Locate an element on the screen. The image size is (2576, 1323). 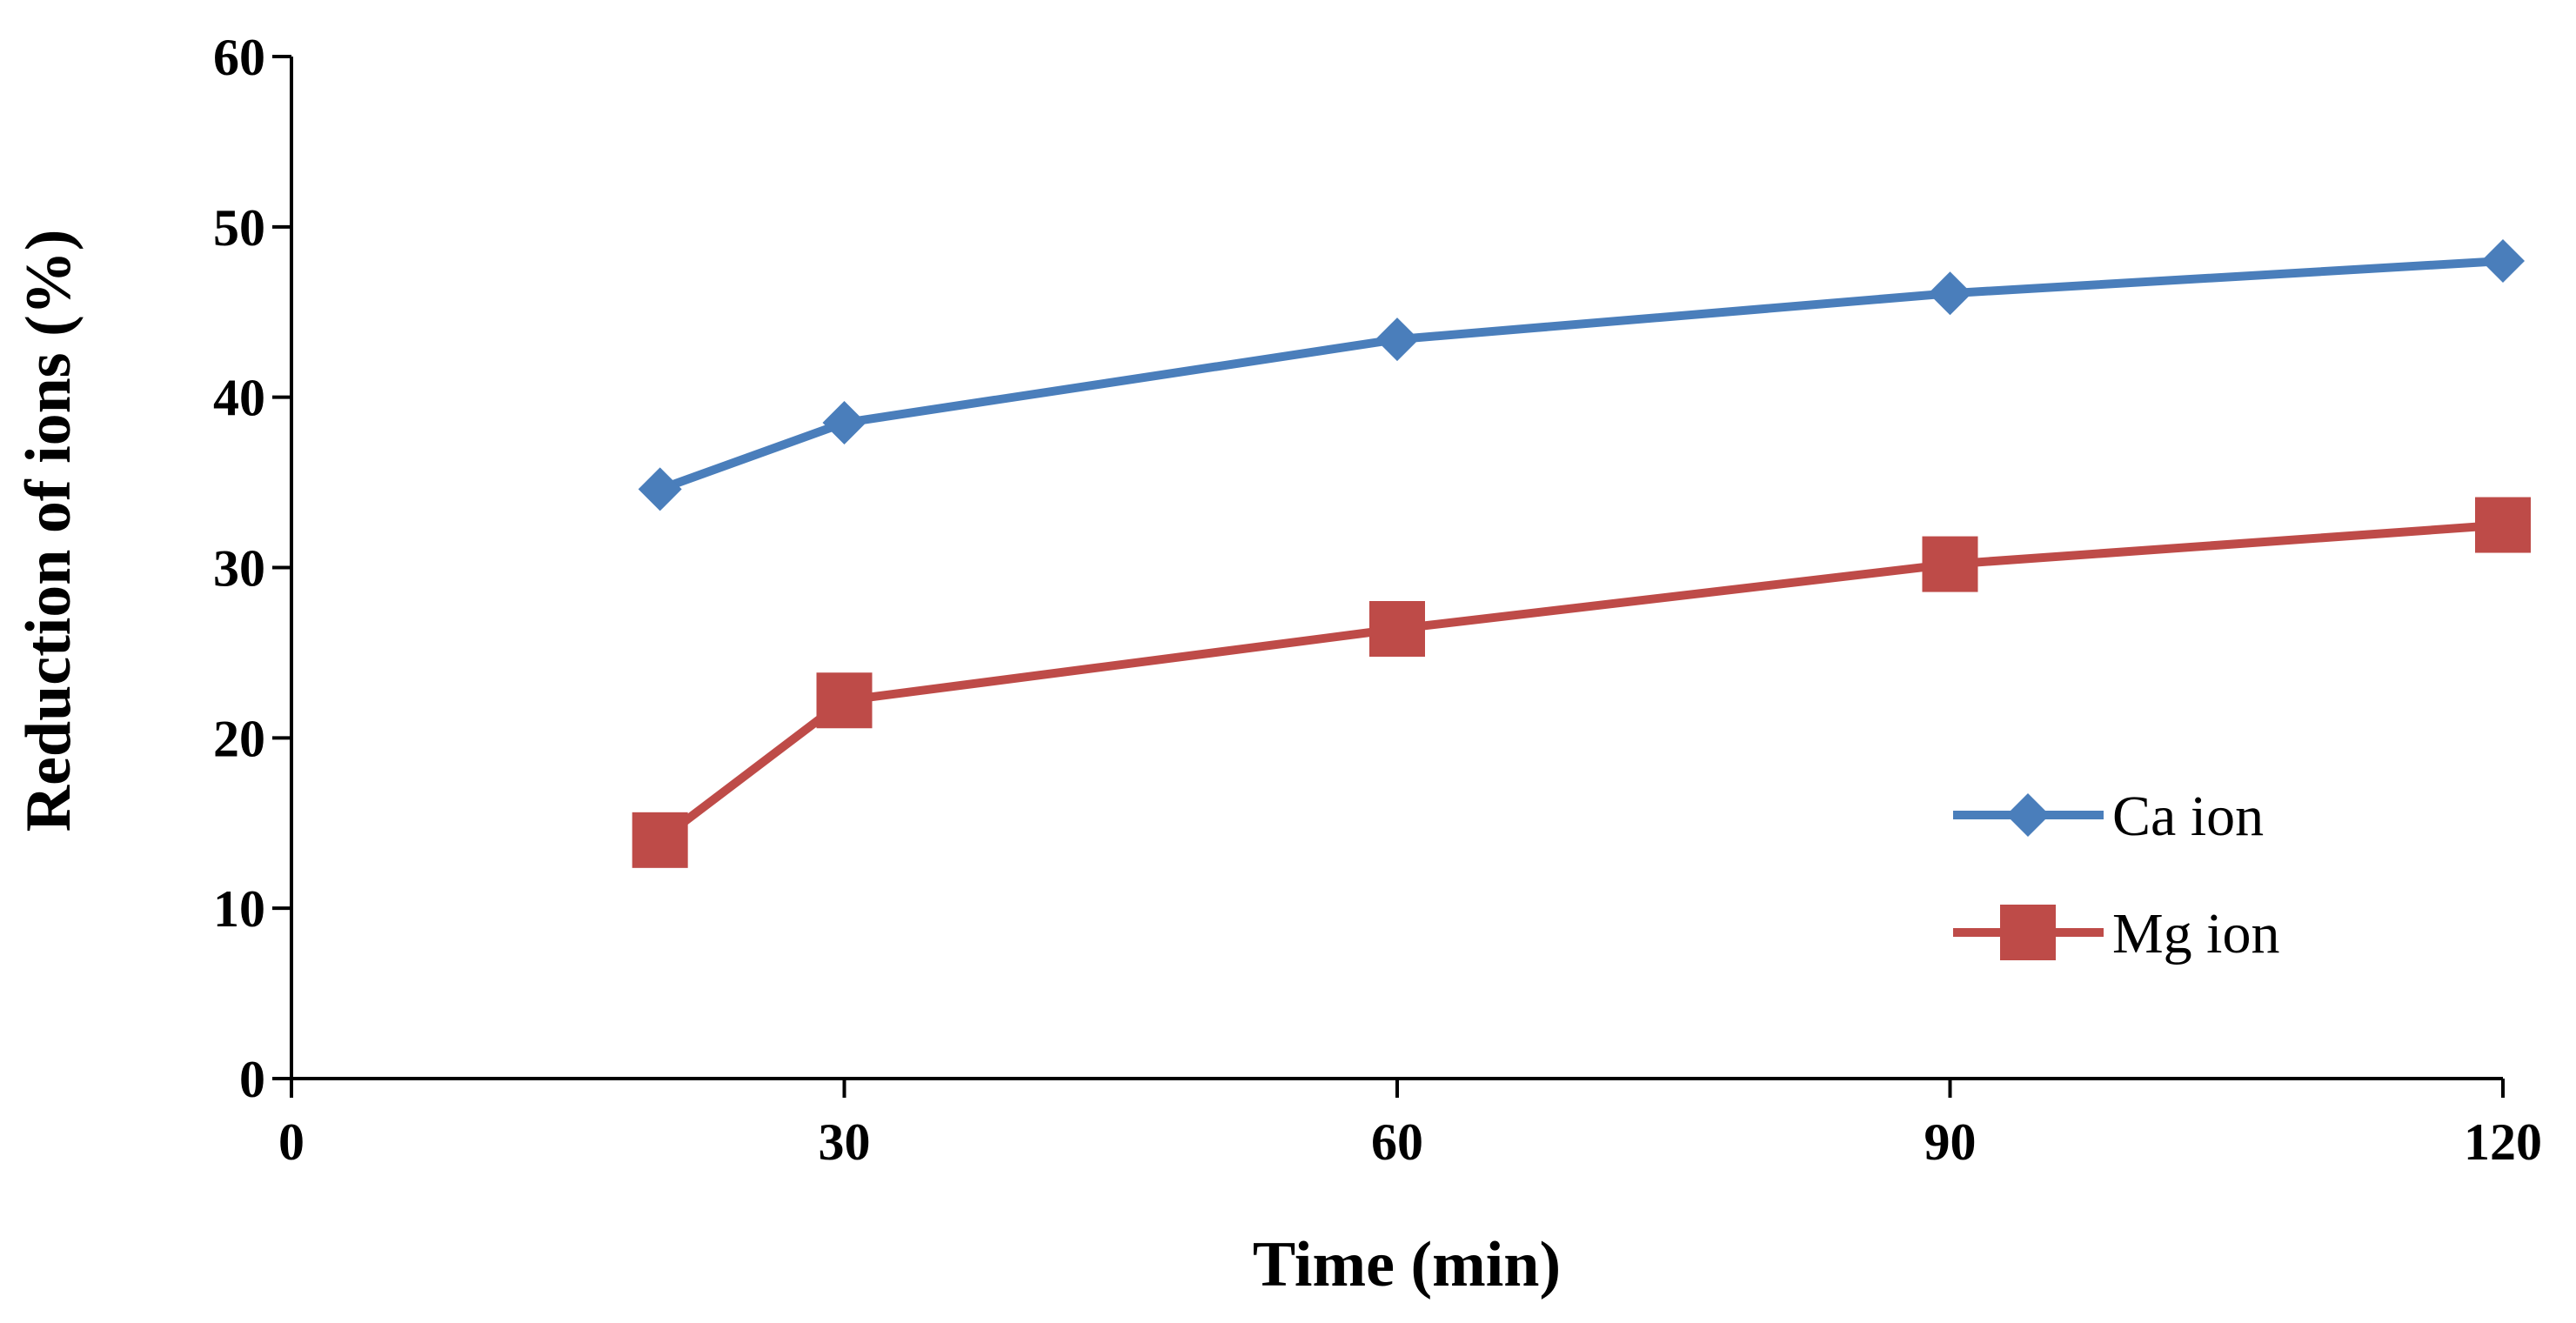
legend: Ca ion Mg ion is located at coordinates (2116, 875).